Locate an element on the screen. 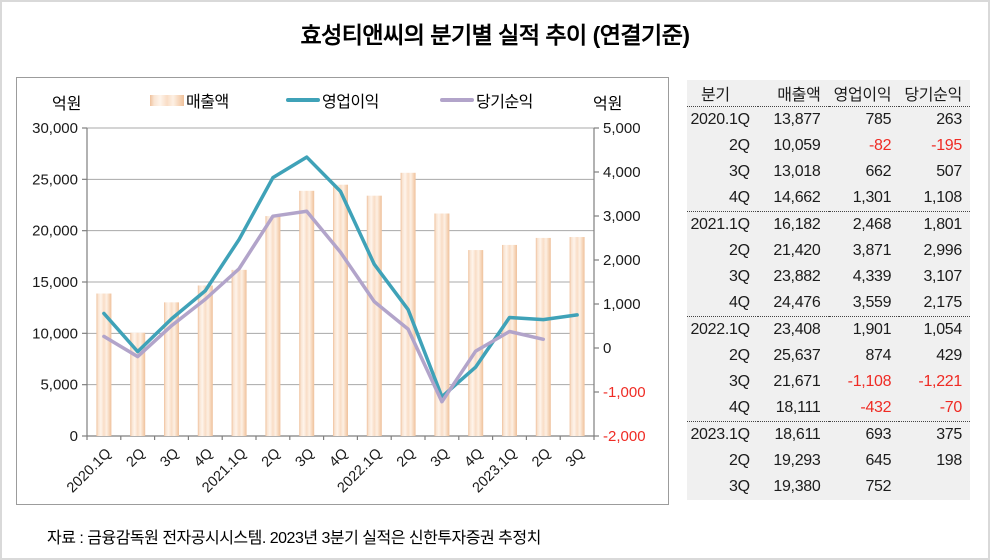 This screenshot has height=560, width=990. table-row: 3Q 13,018 662 507 is located at coordinates (828, 172).